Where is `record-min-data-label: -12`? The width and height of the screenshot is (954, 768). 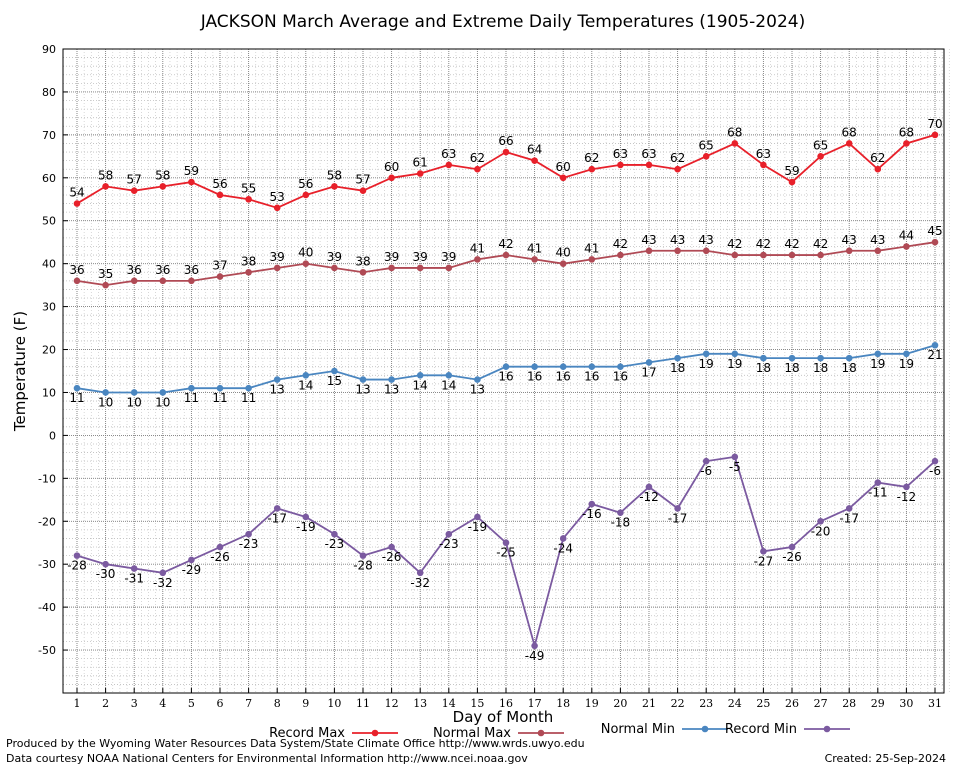 record-min-data-label: -12 is located at coordinates (649, 497).